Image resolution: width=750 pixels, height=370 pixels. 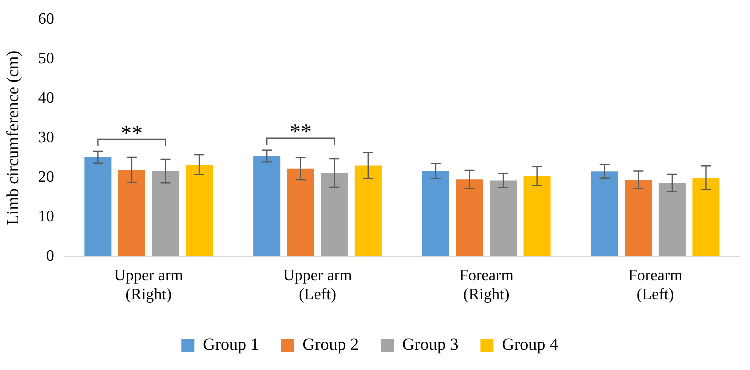 What do you see at coordinates (430, 344) in the screenshot?
I see `legend-label: Group 3` at bounding box center [430, 344].